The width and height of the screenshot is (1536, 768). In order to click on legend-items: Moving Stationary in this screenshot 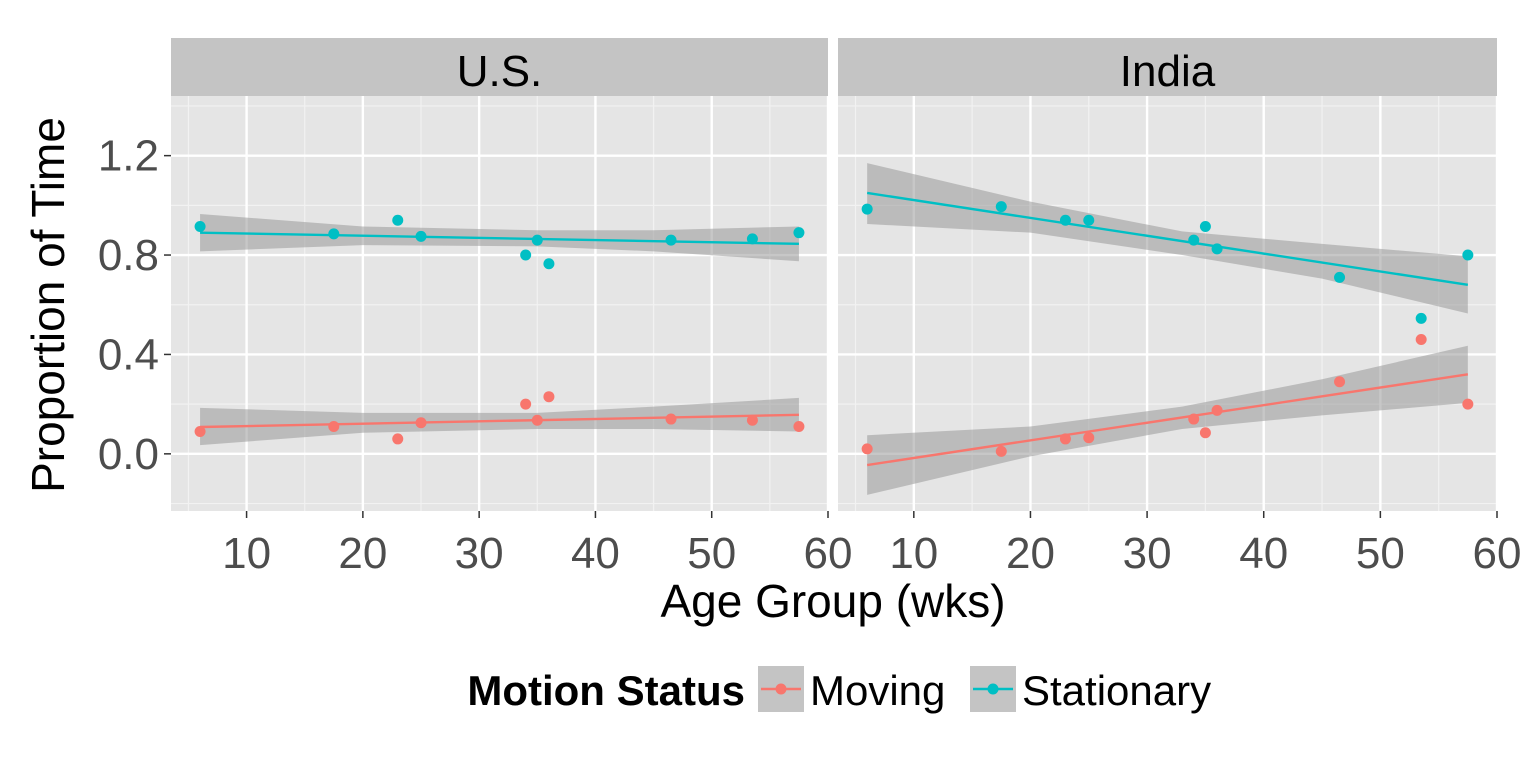, I will do `click(984, 690)`.